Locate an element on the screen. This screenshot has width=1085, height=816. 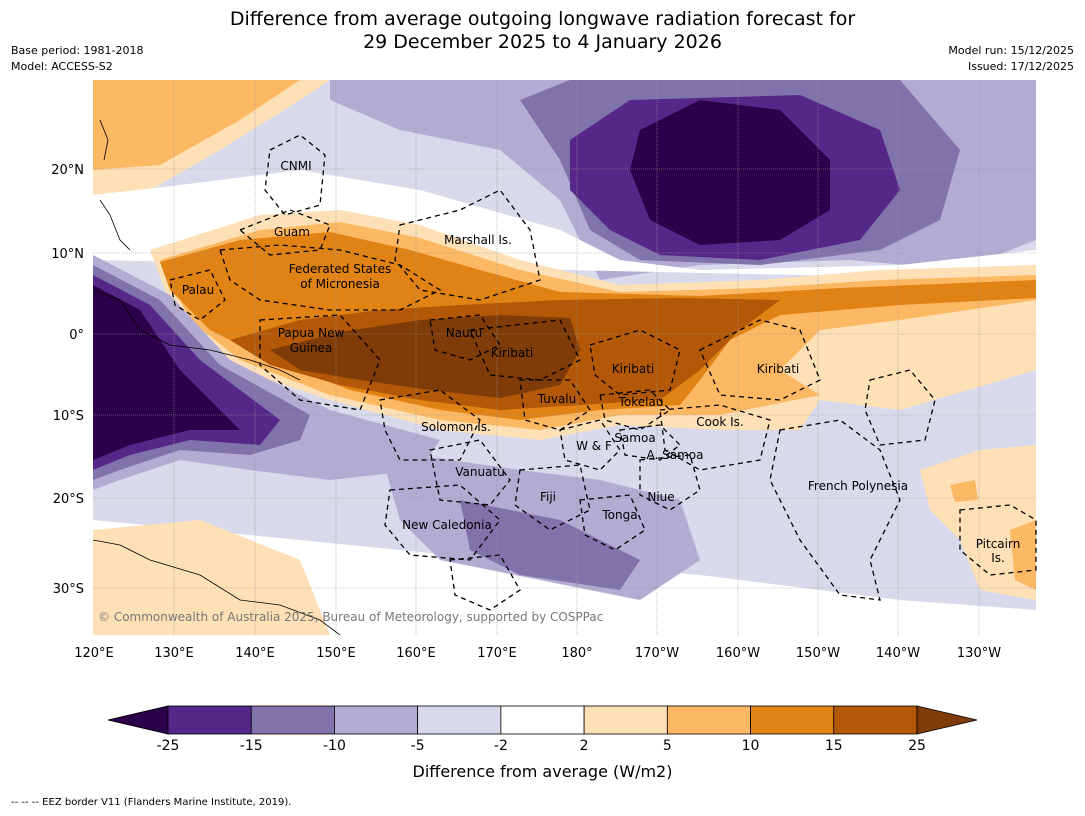
label-french-polynesia: French Polynesia is located at coordinates (858, 486).